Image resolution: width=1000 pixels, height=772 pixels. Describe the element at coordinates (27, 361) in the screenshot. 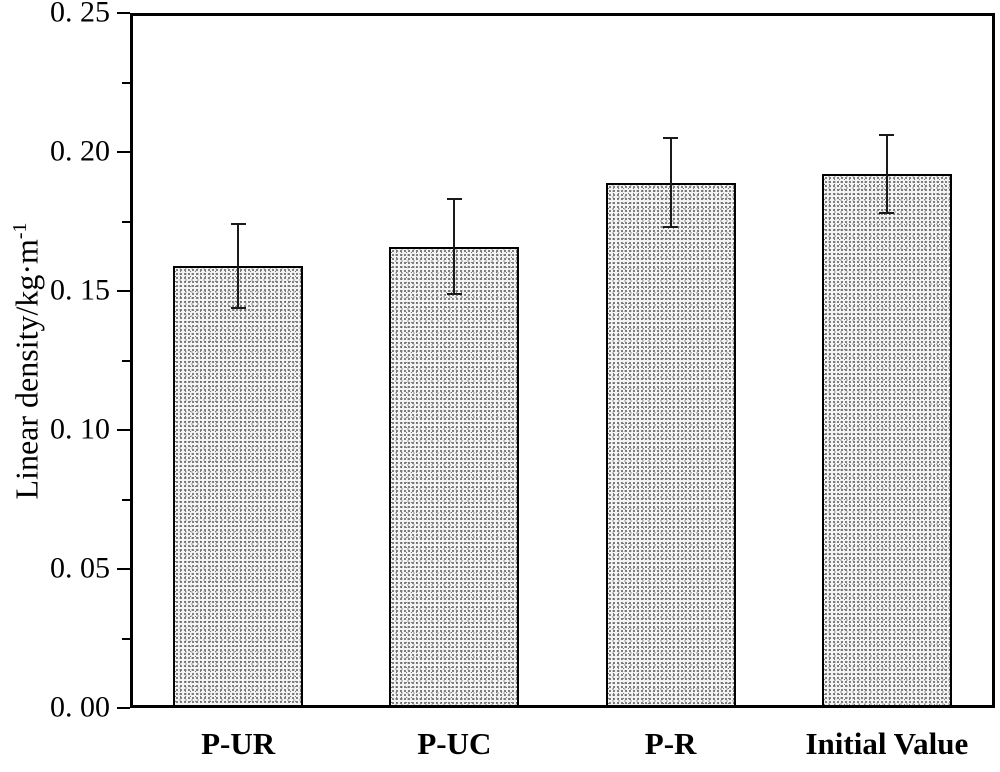

I see `y-axis-title: Linear density/kg·m-1` at that location.